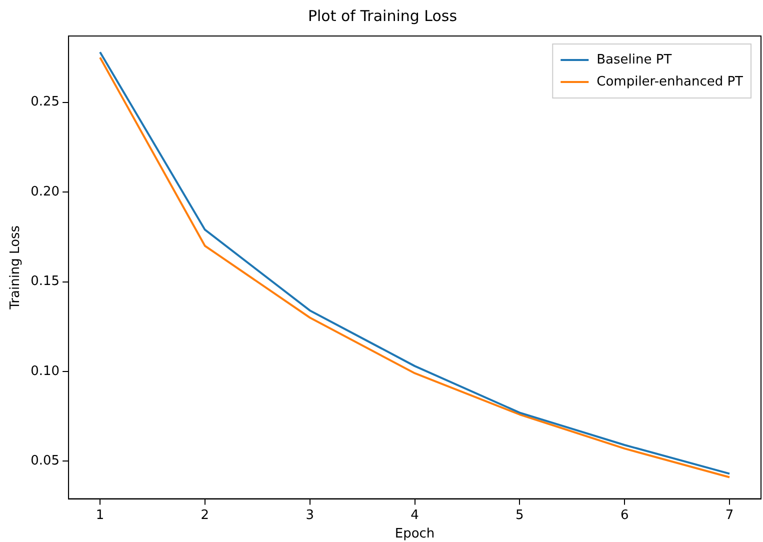 The image size is (763, 542). I want to click on x-tick-label: 7, so click(729, 515).